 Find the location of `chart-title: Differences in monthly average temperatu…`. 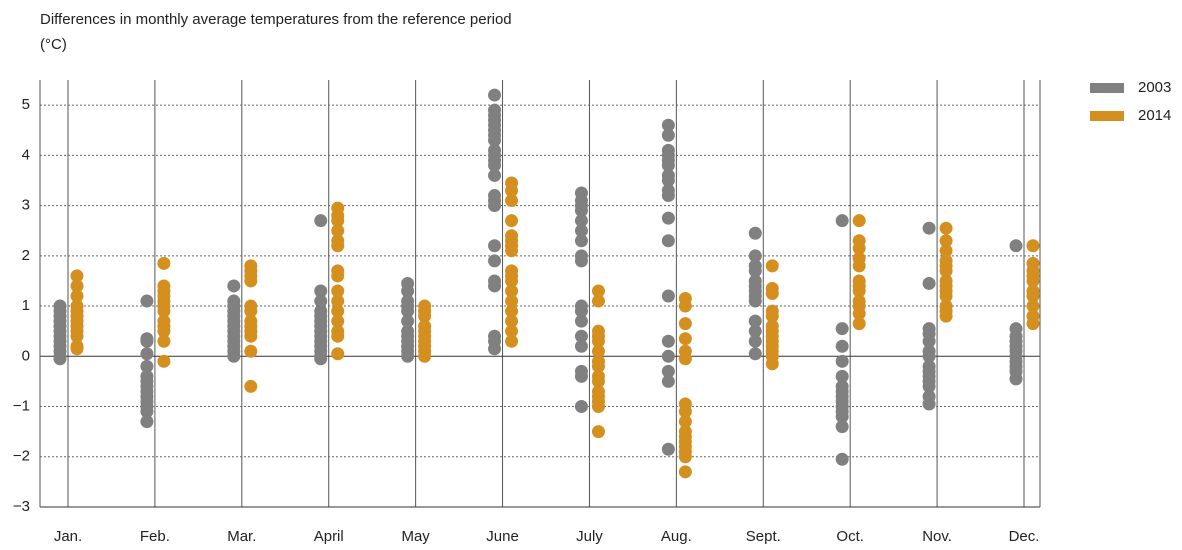

chart-title: Differences in monthly average temperatu… is located at coordinates (276, 19).